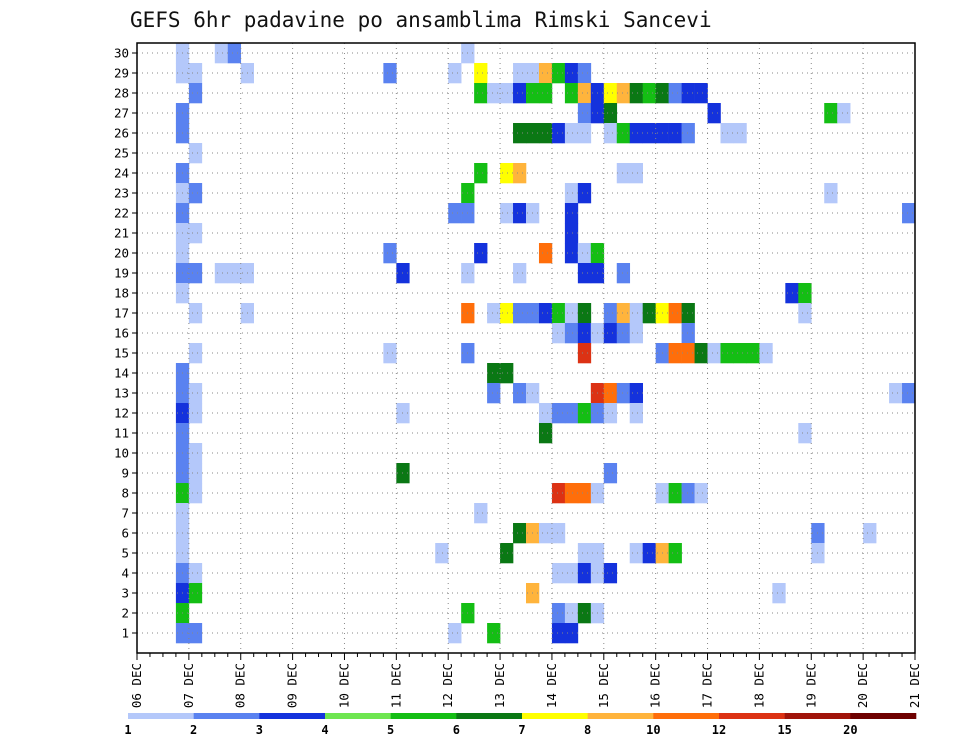 Image resolution: width=960 pixels, height=742 pixels. I want to click on colorbar-label: 10, so click(653, 730).